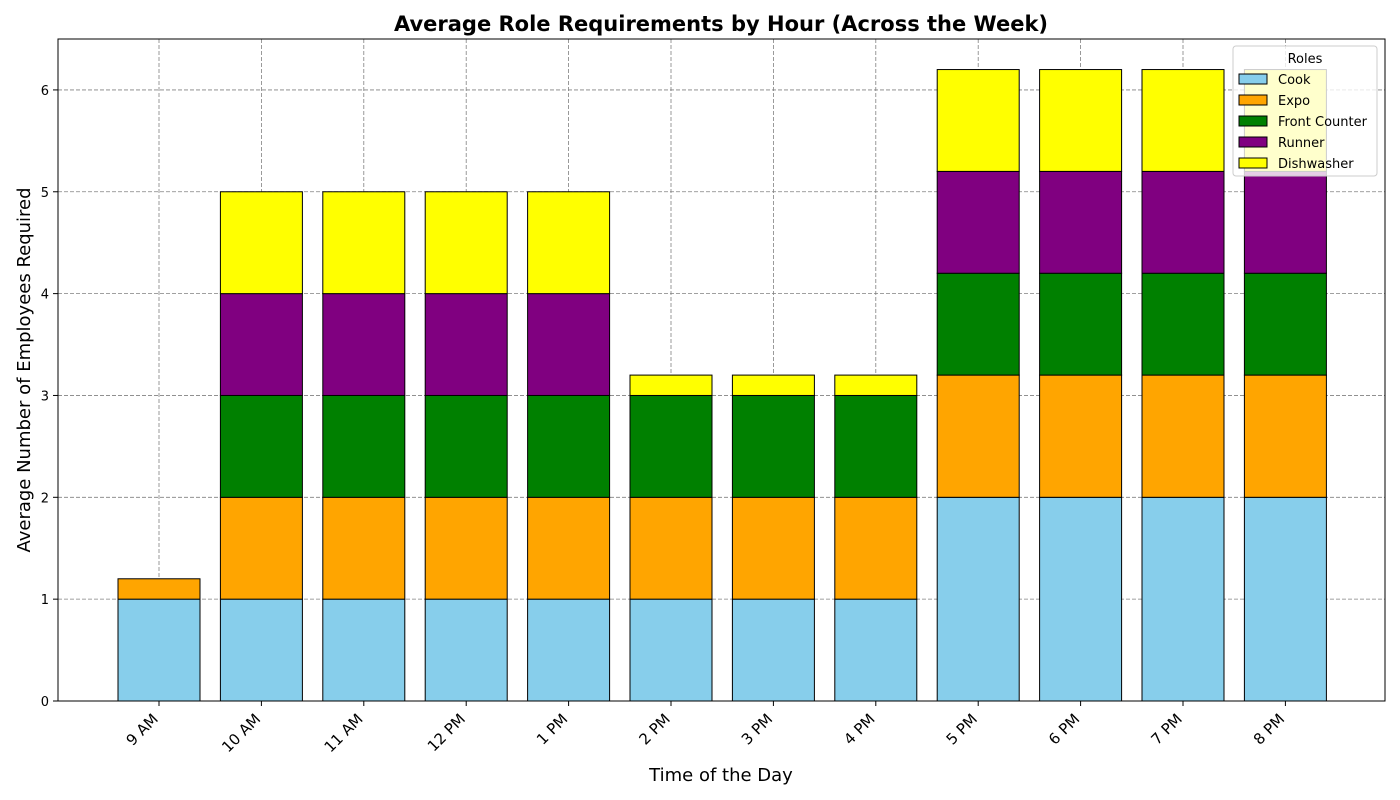  I want to click on bar-runner-8-pm, so click(1285, 222).